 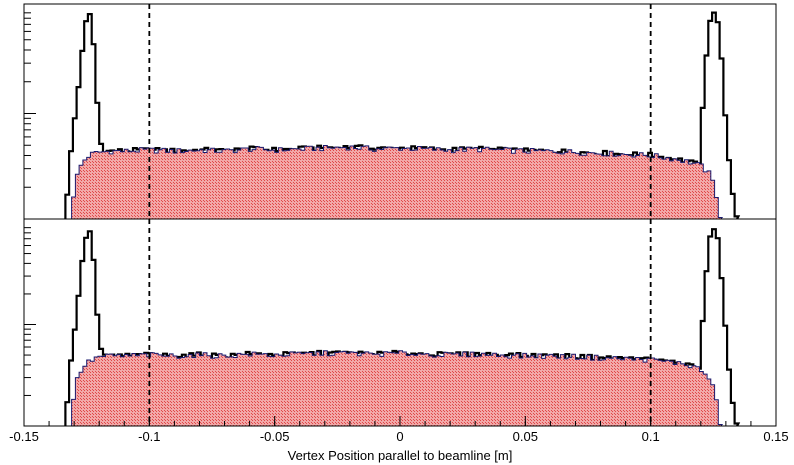 I want to click on x-tick-label: -0.05, so click(x=275, y=436).